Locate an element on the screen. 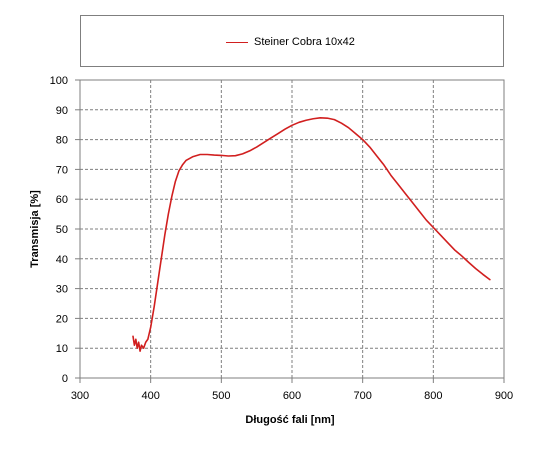 The height and width of the screenshot is (449, 550). x-tick-label: 600 is located at coordinates (292, 396).